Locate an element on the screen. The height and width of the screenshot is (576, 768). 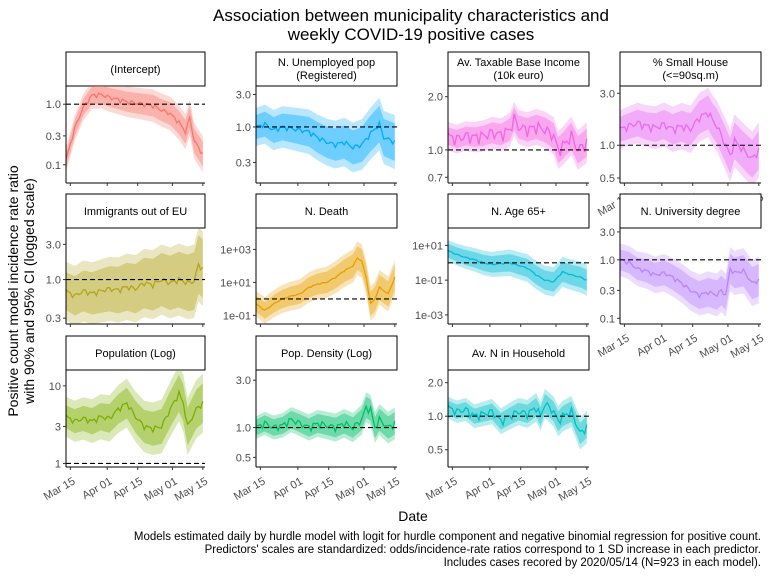
facet-panel: N. Death 1e-01 1e+01 1e+03 is located at coordinates (309, 260).